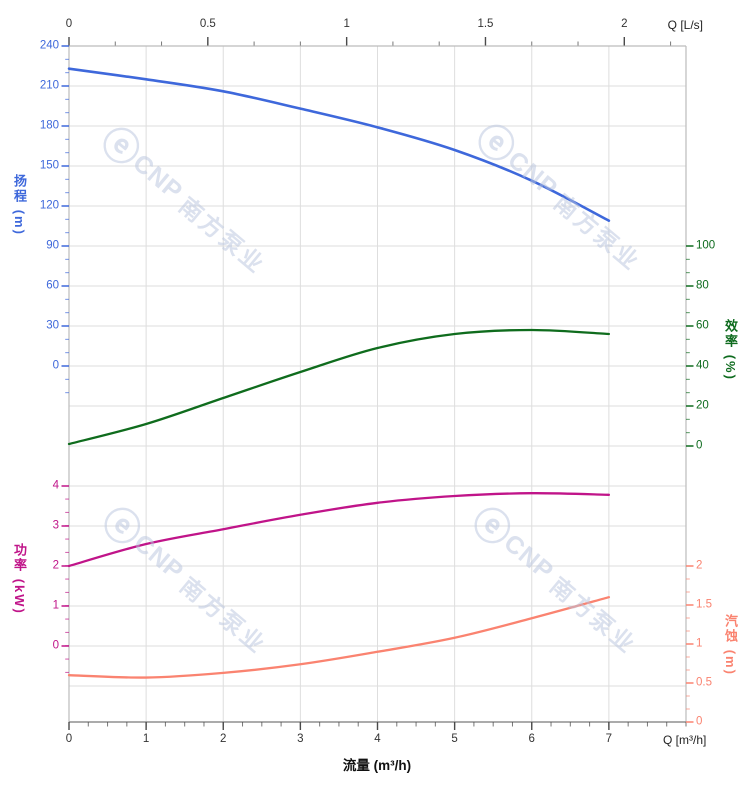 The image size is (752, 797). What do you see at coordinates (52, 245) in the screenshot?
I see `head-axis-tick-label: 90` at bounding box center [52, 245].